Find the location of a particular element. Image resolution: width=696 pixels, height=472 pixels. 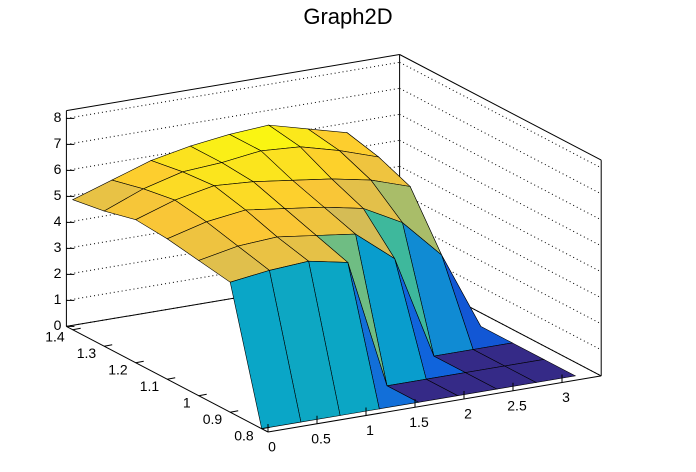

x-tick-label: 1 is located at coordinates (370, 430).